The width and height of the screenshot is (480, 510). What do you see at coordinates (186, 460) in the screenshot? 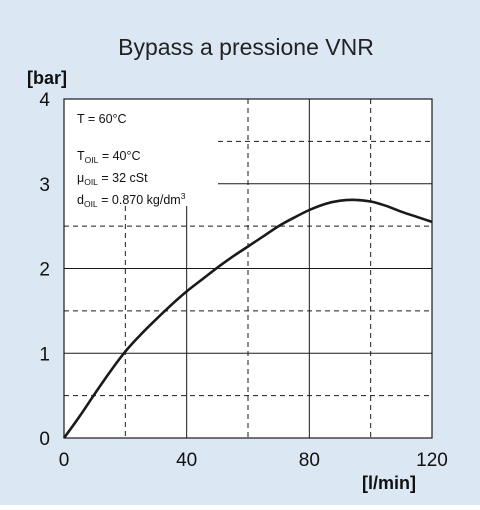
I see `x-tick-label: 40` at bounding box center [186, 460].